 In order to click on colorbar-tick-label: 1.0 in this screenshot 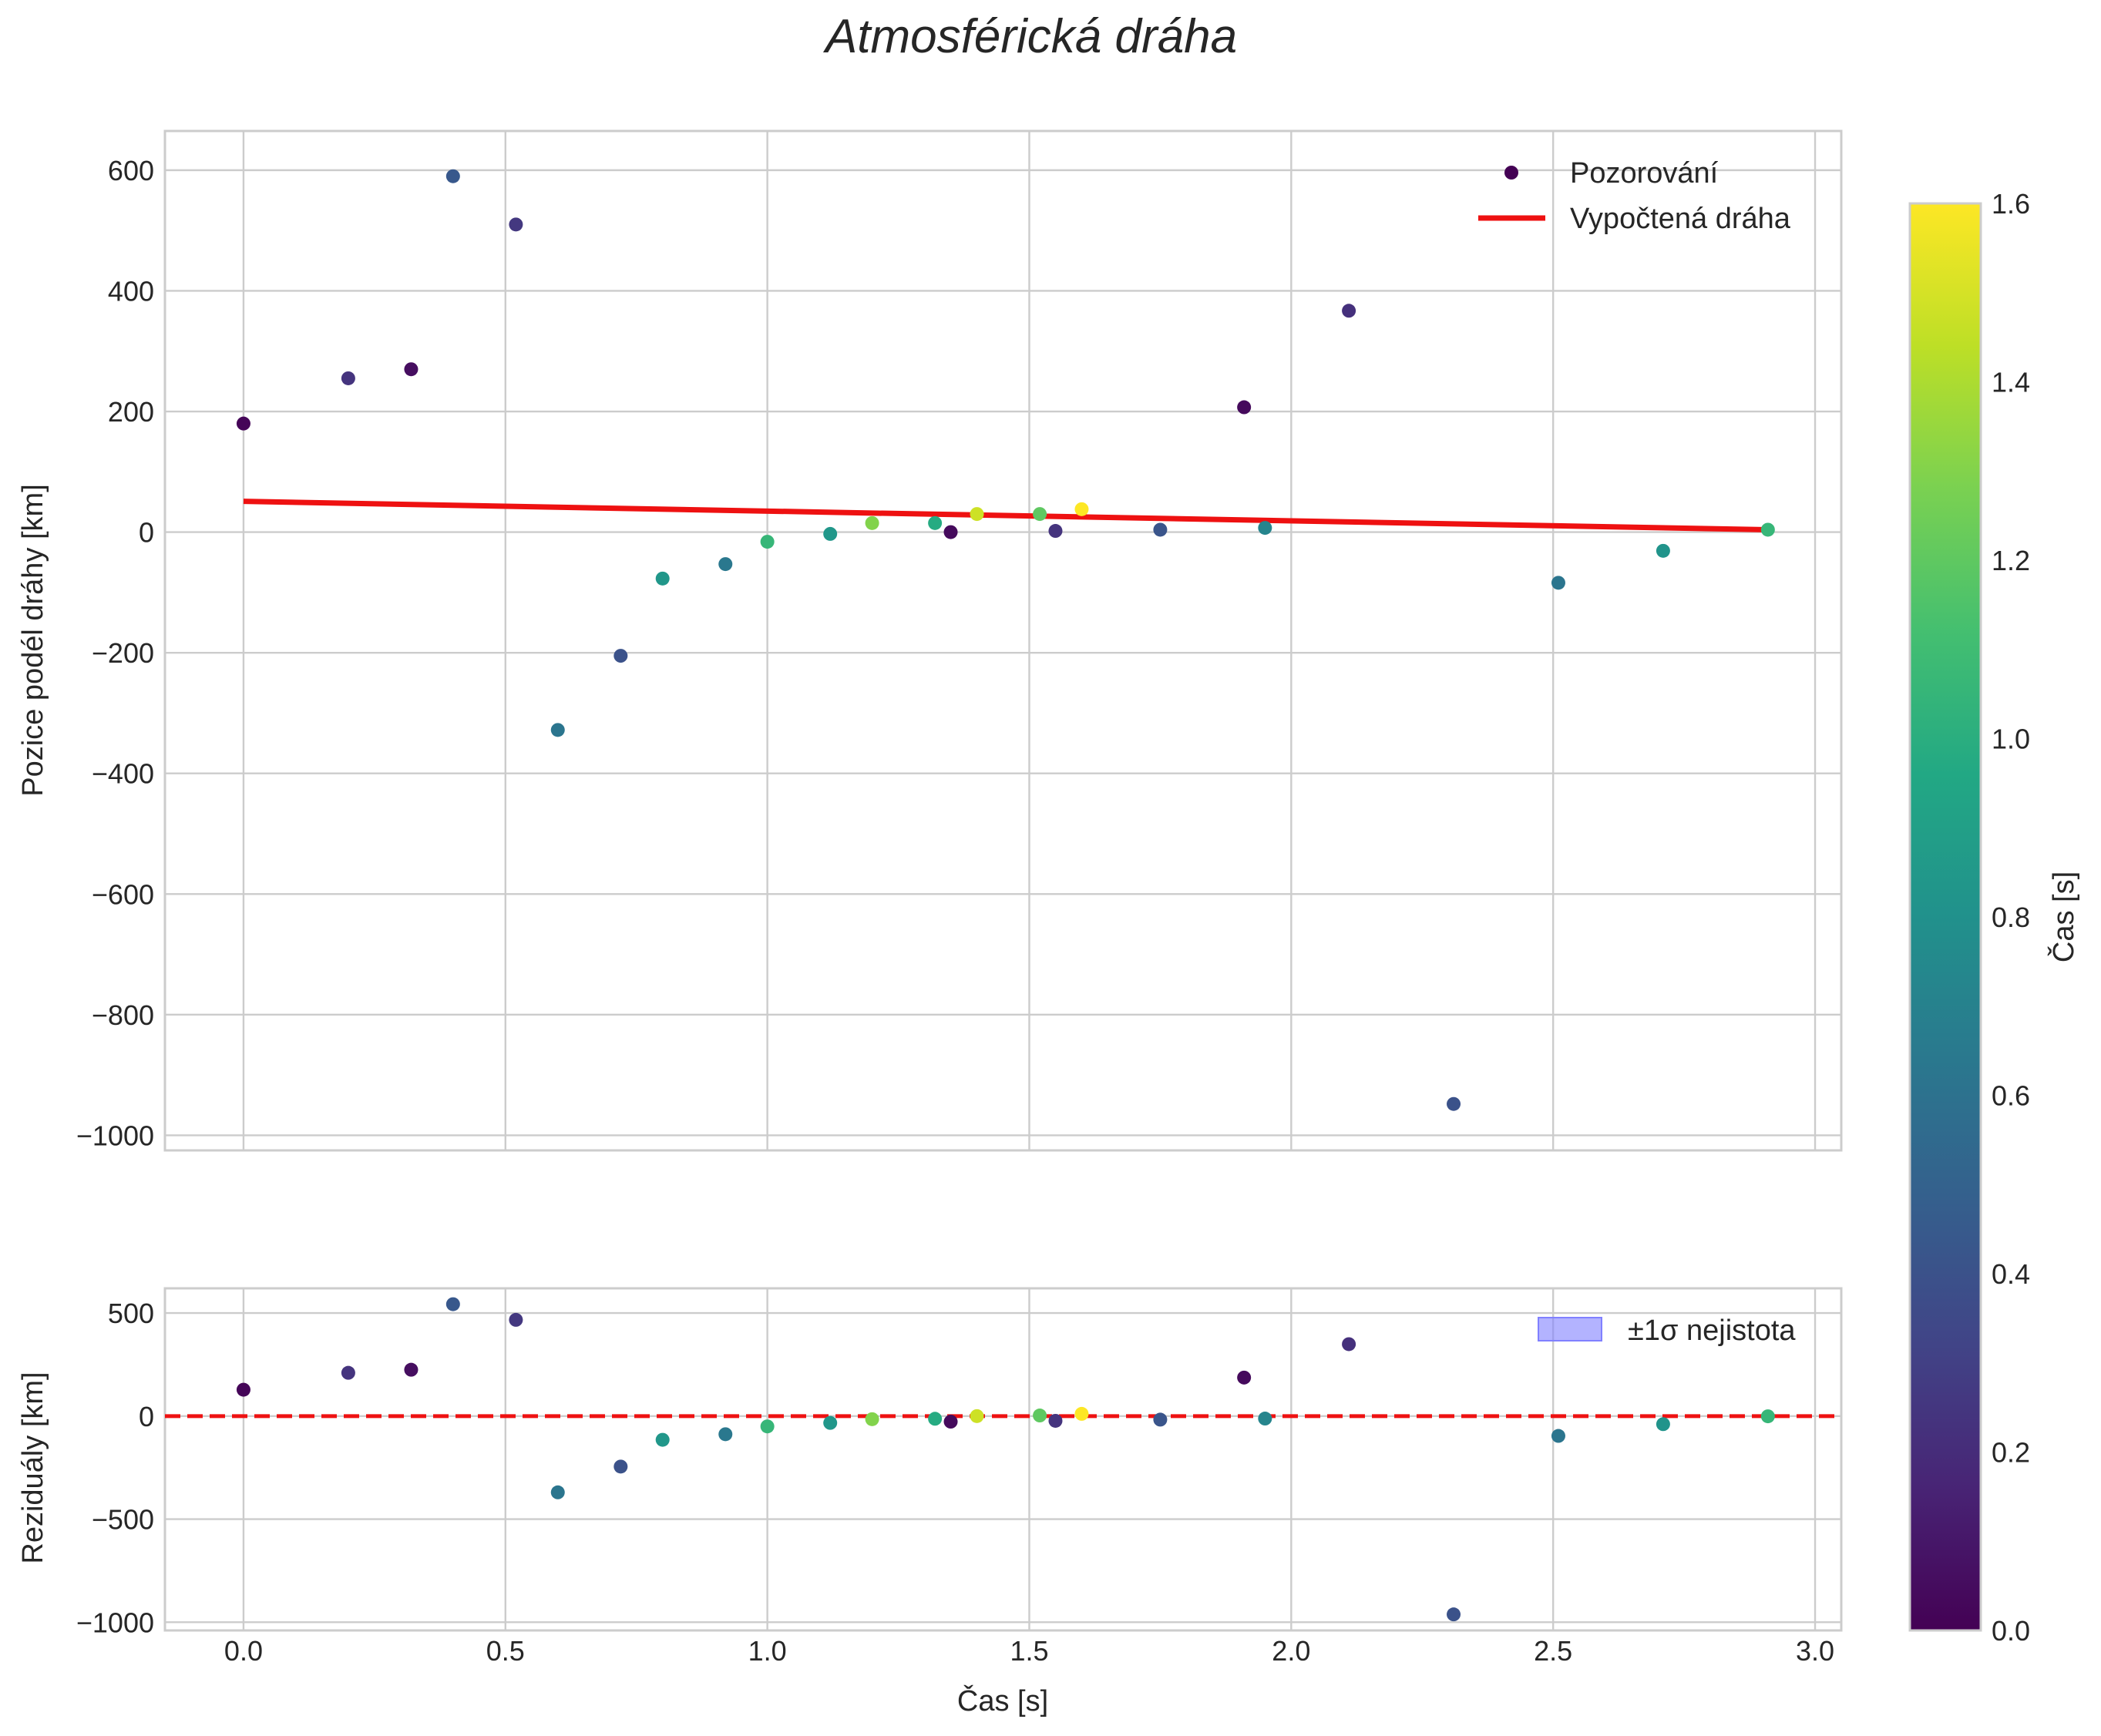, I will do `click(2011, 739)`.